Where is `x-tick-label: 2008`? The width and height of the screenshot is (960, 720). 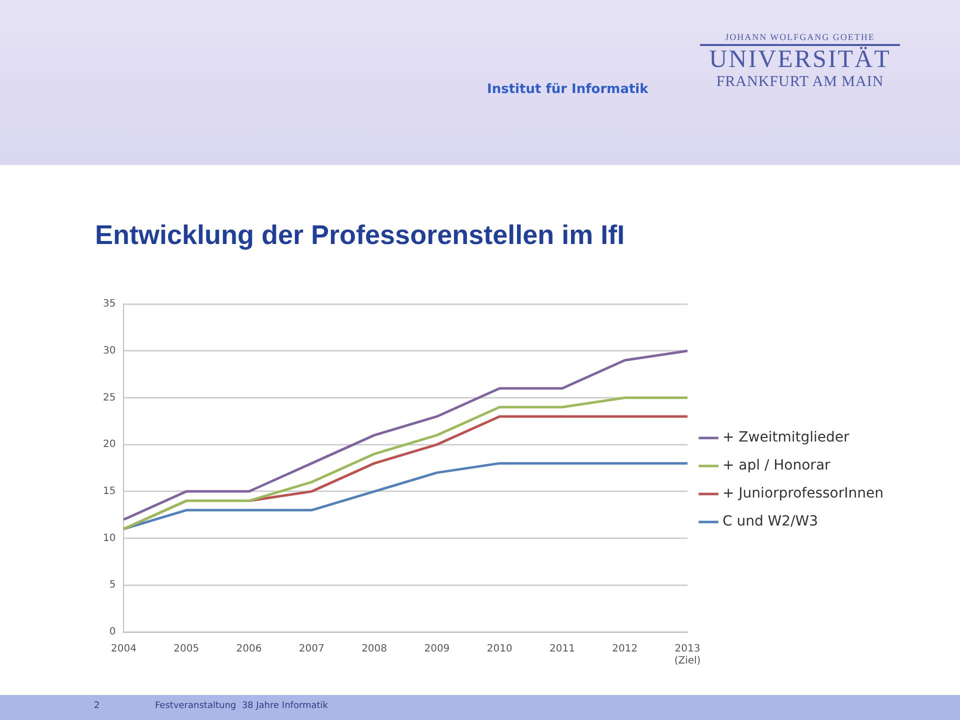
x-tick-label: 2008 is located at coordinates (375, 649).